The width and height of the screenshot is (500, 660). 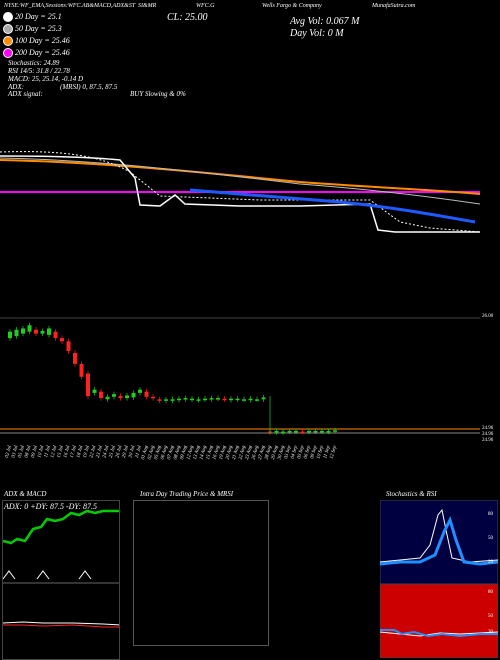 I want to click on close-price: CL: 25.00, so click(x=187, y=17).